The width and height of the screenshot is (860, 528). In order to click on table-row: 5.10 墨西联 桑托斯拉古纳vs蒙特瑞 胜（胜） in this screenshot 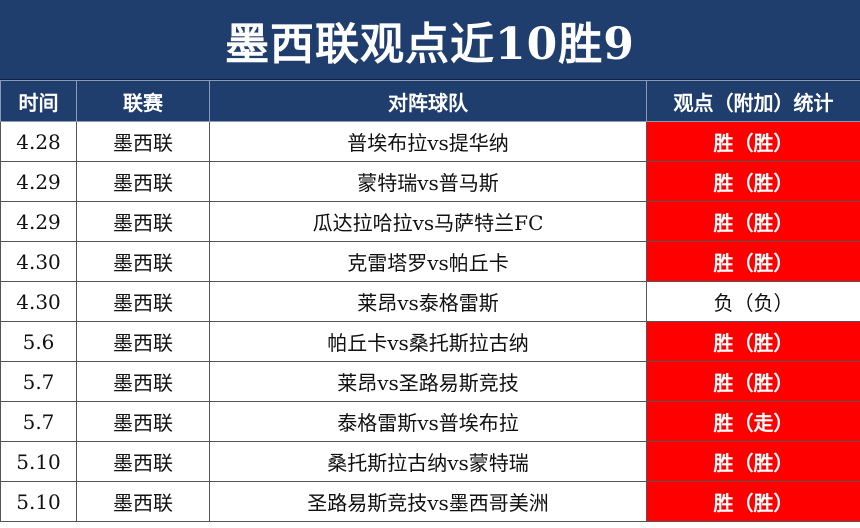, I will do `click(430, 461)`.